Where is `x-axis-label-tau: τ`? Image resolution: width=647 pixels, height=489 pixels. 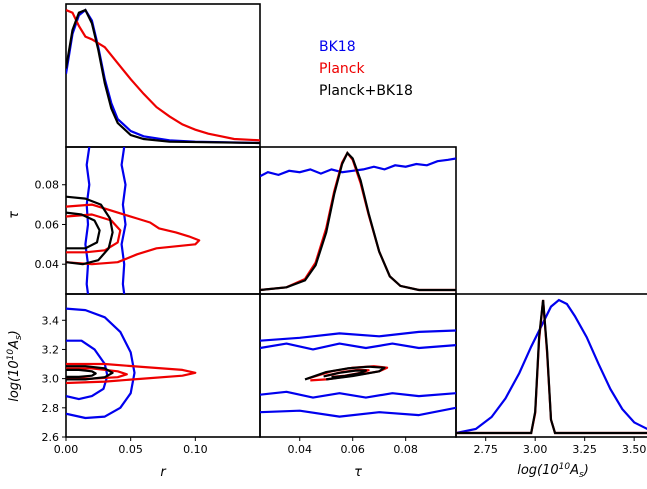 x-axis-label-tau: τ is located at coordinates (358, 472).